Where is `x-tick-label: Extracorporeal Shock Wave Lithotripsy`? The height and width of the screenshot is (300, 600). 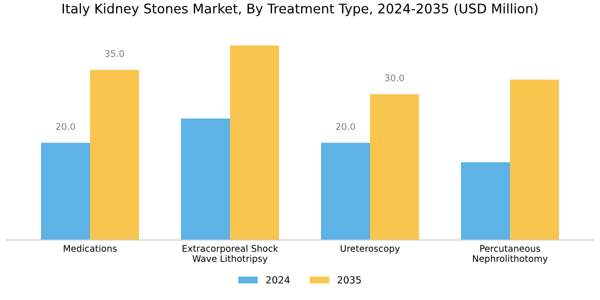
x-tick-label: Extracorporeal Shock Wave Lithotripsy is located at coordinates (230, 254).